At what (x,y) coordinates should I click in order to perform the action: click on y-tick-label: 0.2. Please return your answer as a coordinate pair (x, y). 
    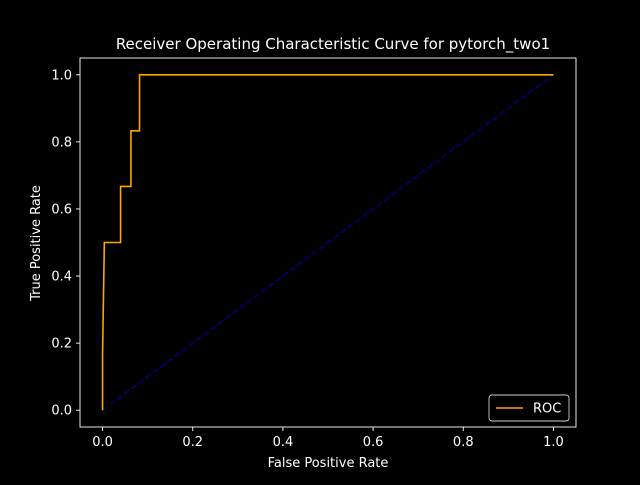
    Looking at the image, I should click on (61, 344).